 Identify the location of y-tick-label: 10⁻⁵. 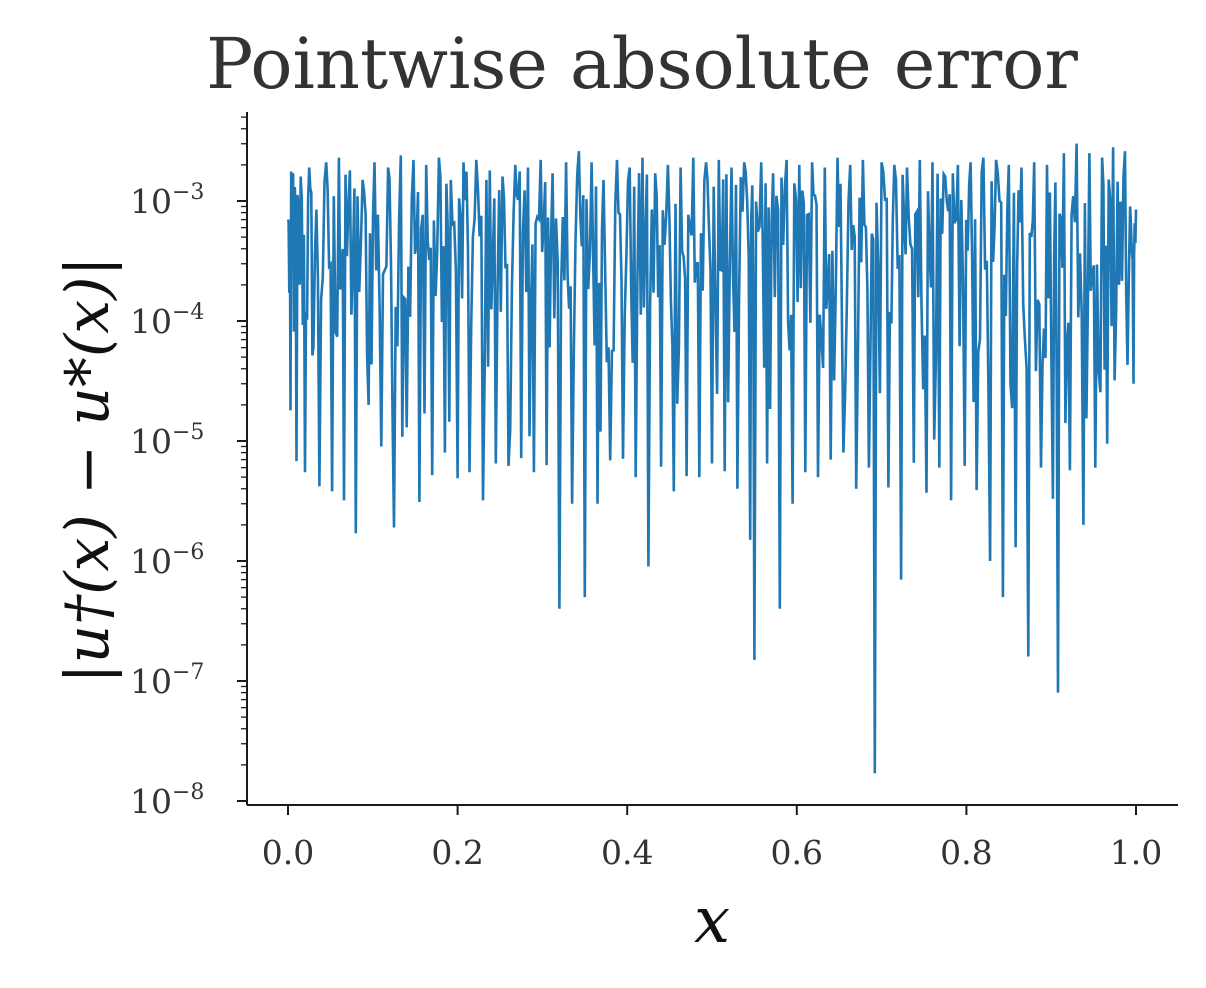
(167, 440).